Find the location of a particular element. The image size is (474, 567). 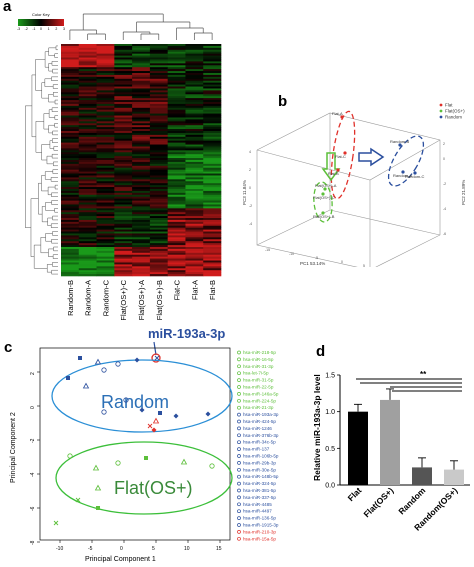

color-key-tick: 0 is located at coordinates (41, 29).